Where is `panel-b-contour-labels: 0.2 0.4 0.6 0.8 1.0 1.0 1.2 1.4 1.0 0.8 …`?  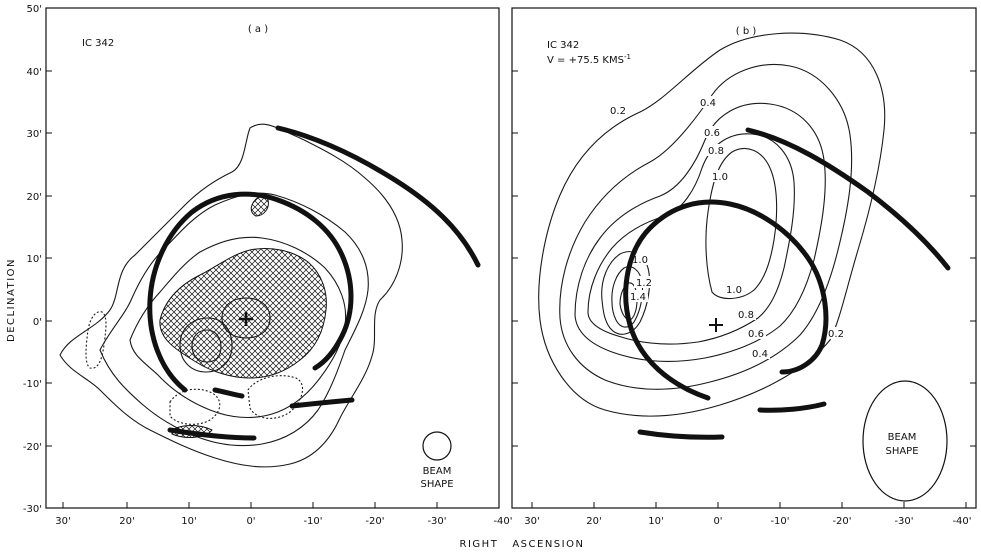
panel-b-contour-labels: 0.2 0.4 0.6 0.8 1.0 1.0 1.2 1.4 1.0 0.8 … is located at coordinates (727, 228).